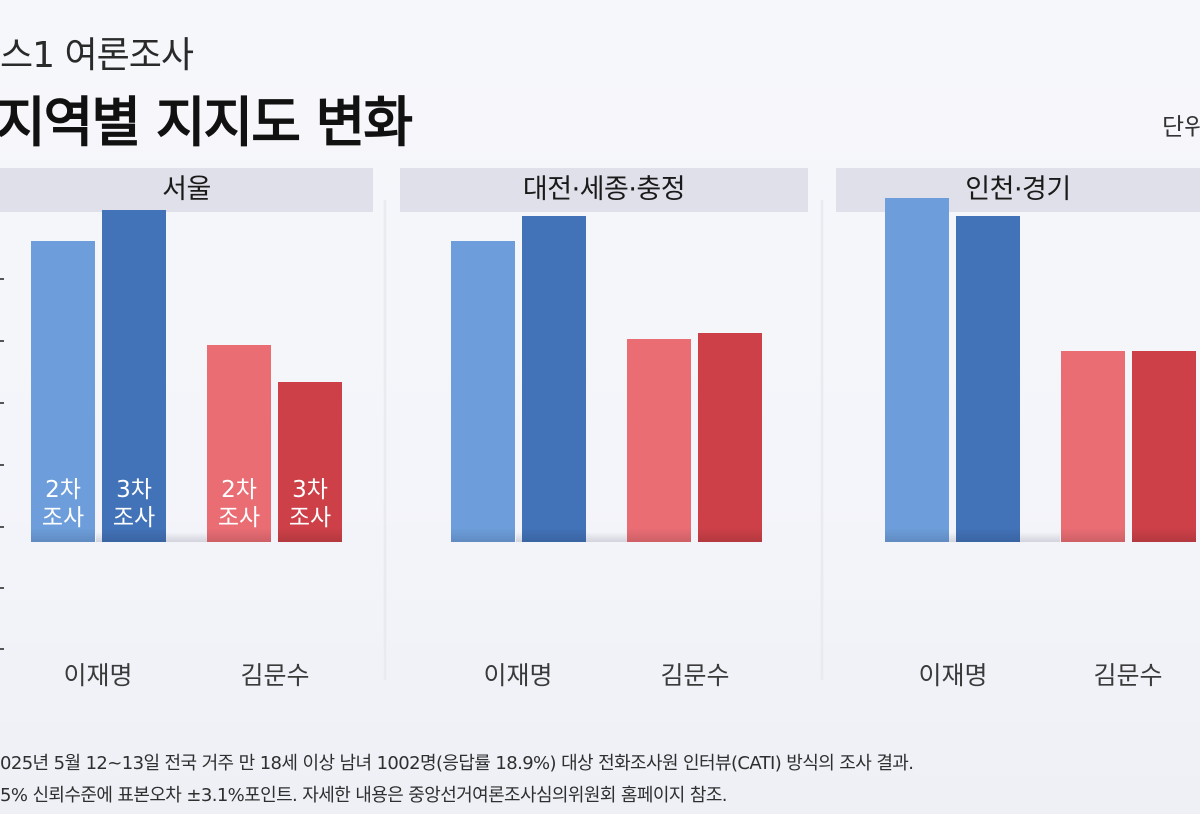 The width and height of the screenshot is (1200, 814). Describe the element at coordinates (206, 122) in the screenshot. I see `chart-title: 지역별 지지도 변화` at that location.